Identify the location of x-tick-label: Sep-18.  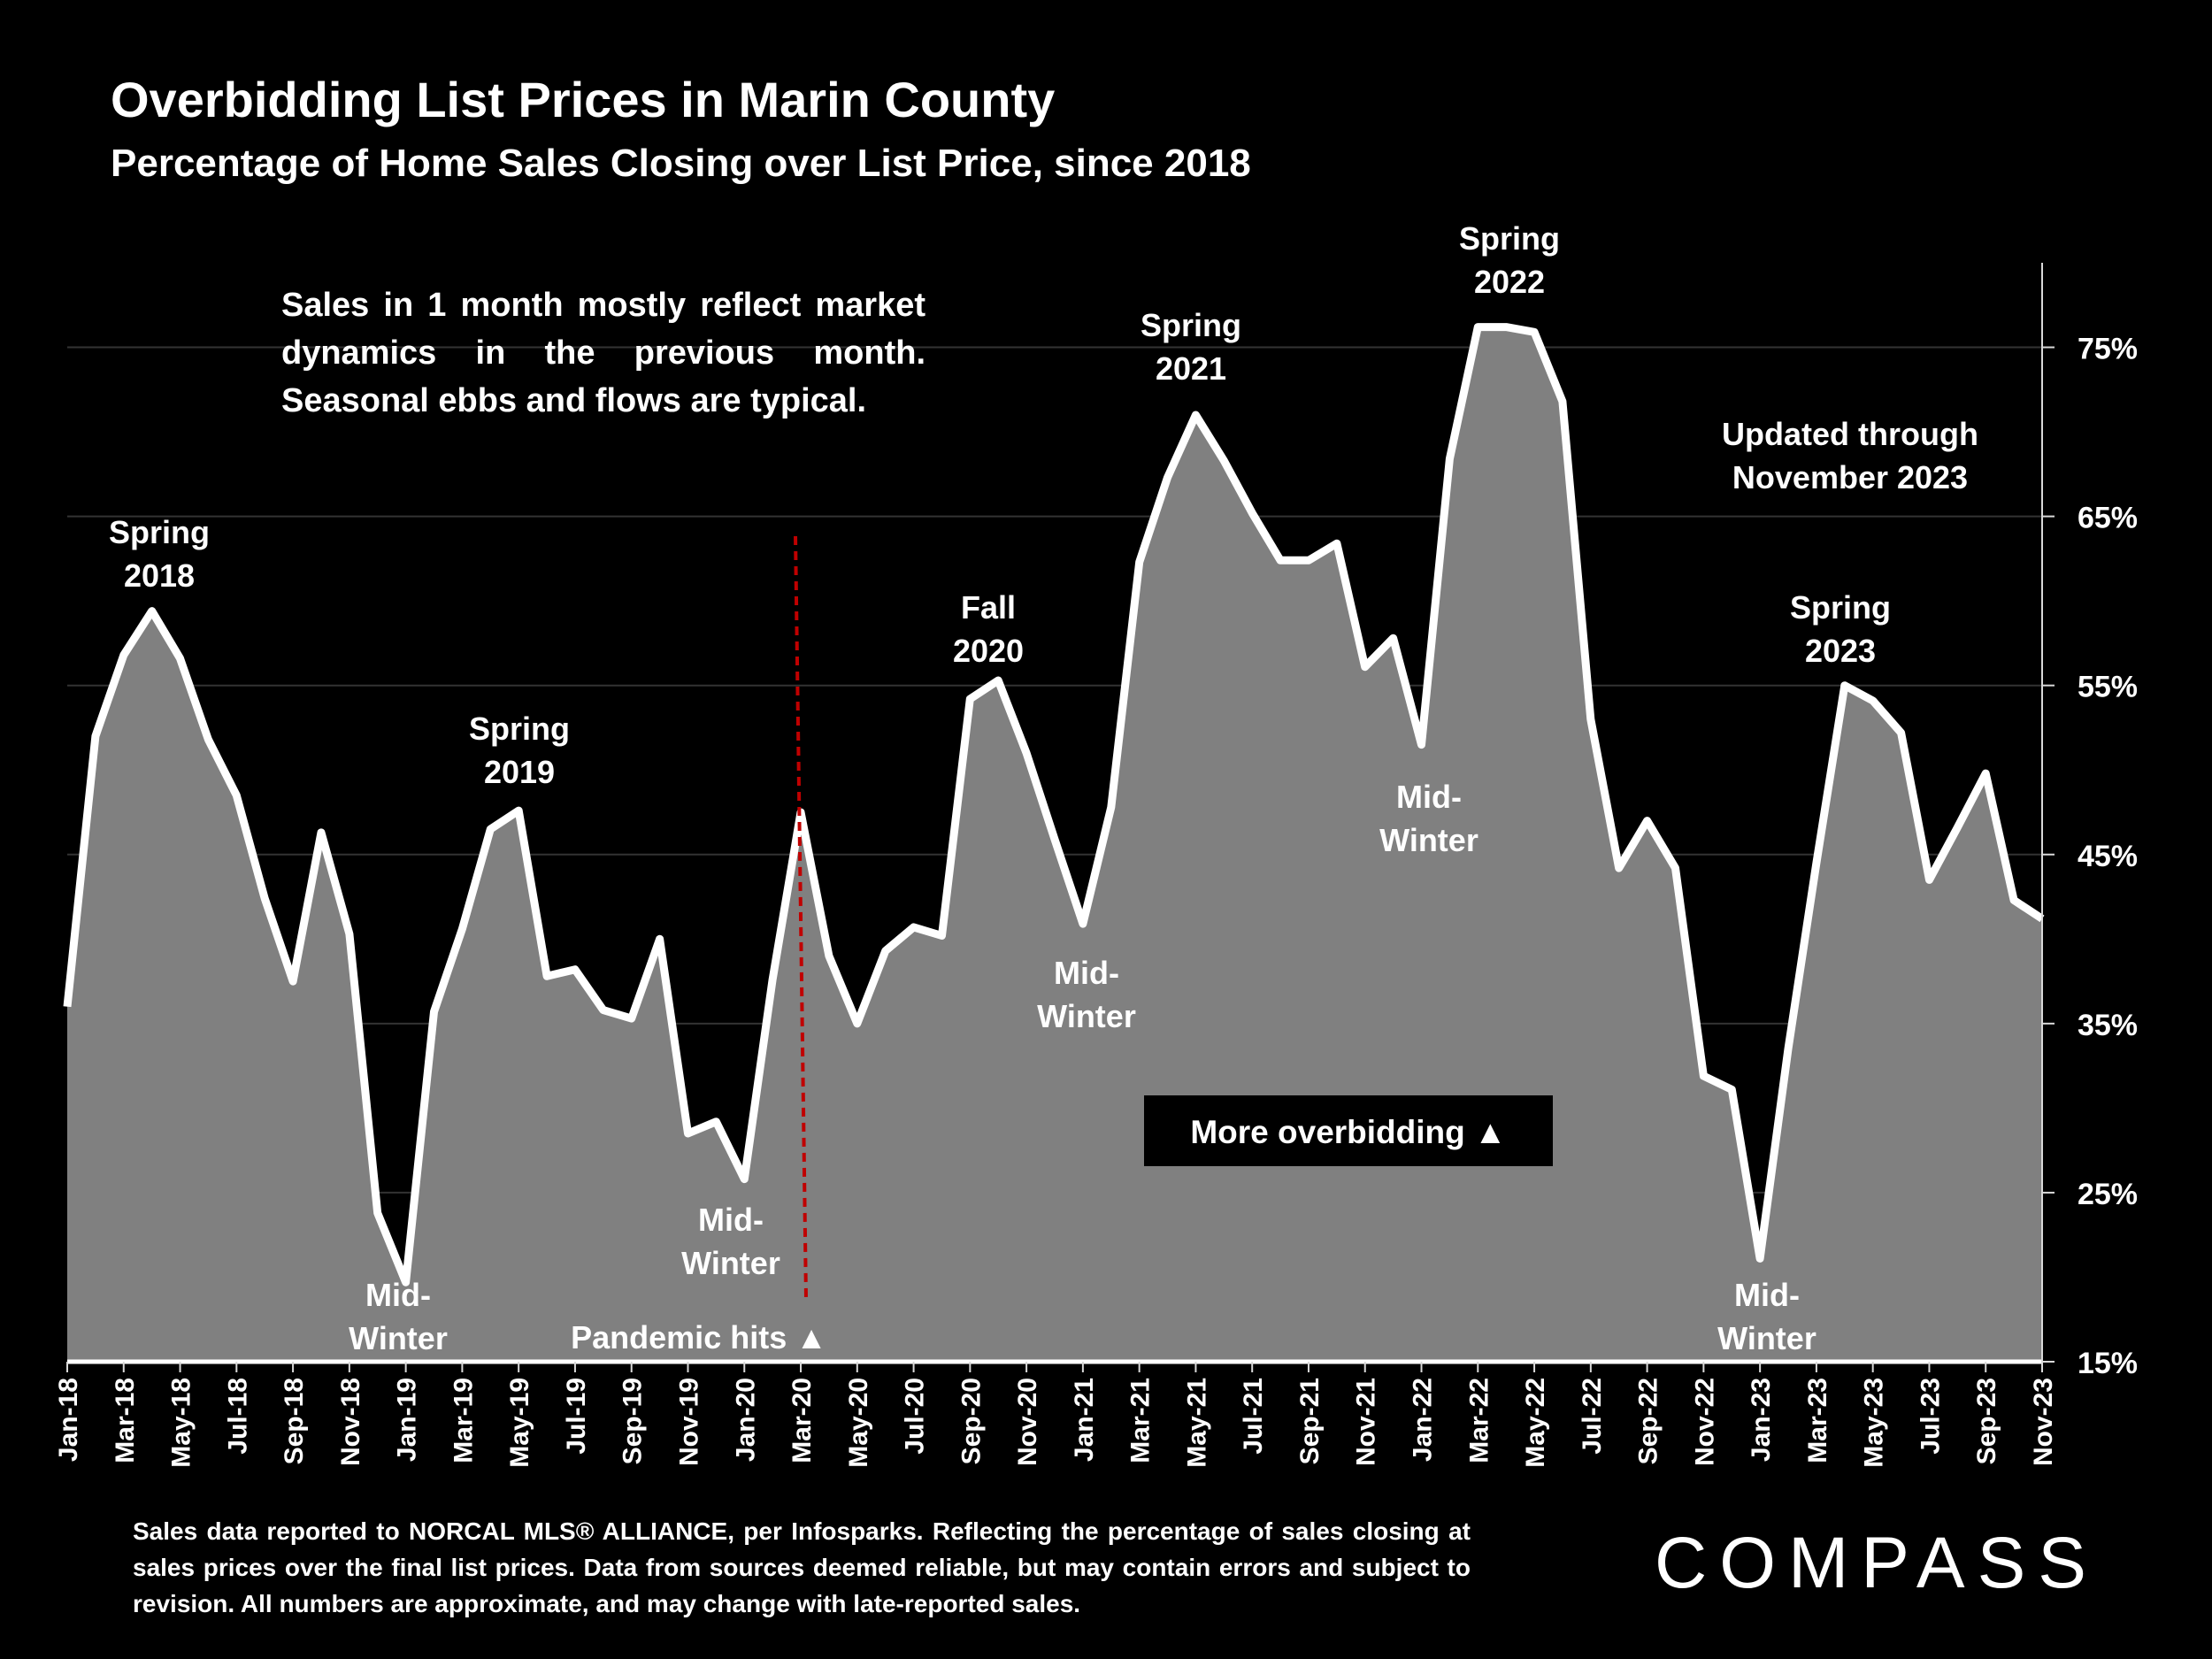
(294, 1421).